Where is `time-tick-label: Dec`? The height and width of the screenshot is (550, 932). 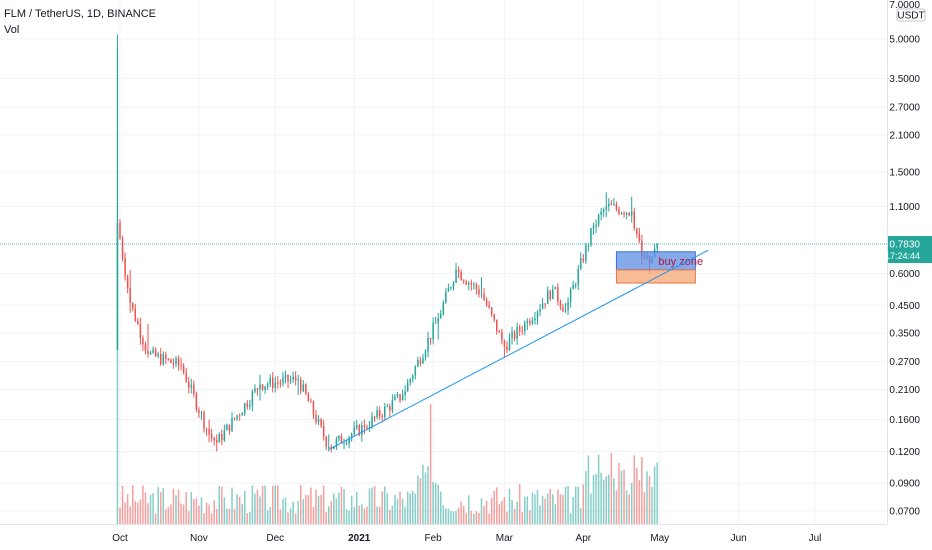 time-tick-label: Dec is located at coordinates (275, 538).